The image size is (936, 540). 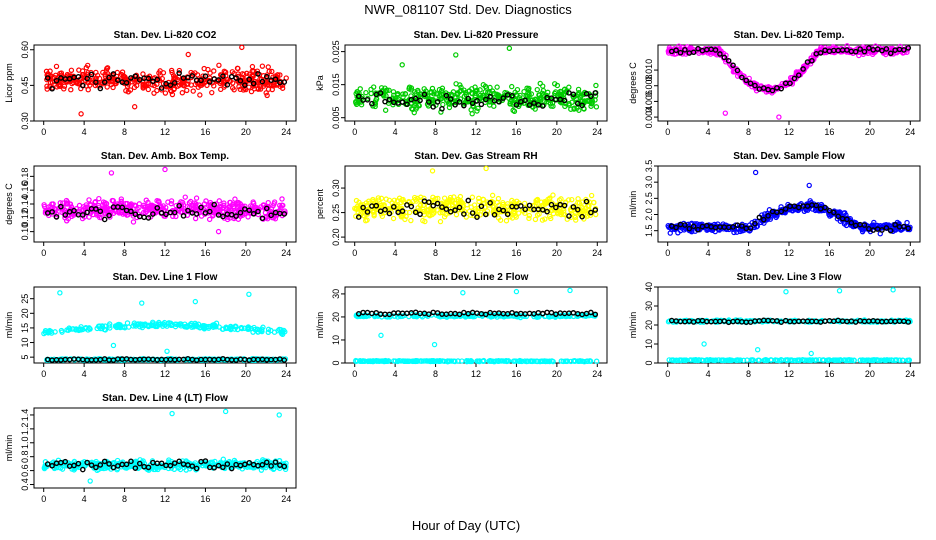 I want to click on figure-title: NWR_081107 Std. Dev. Diagnostics, so click(x=468, y=9).